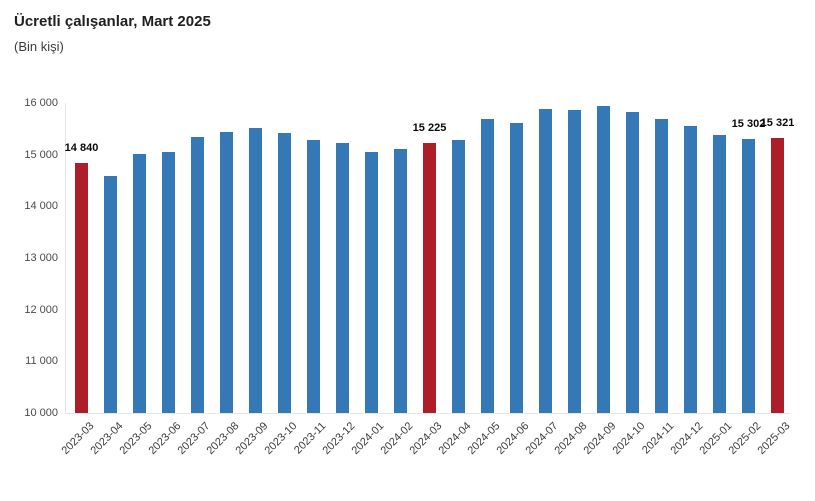 Image resolution: width=815 pixels, height=501 pixels. Describe the element at coordinates (41, 413) in the screenshot. I see `y-tick-label: 10 000` at that location.